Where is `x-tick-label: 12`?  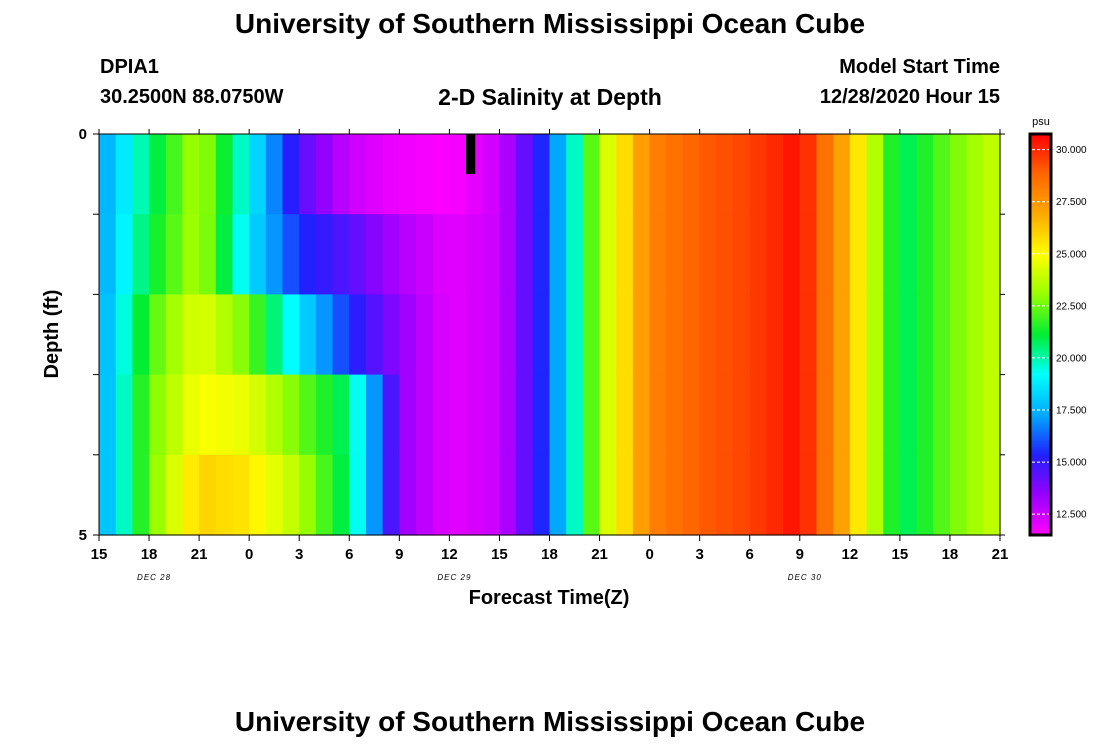
x-tick-label: 12 is located at coordinates (449, 554).